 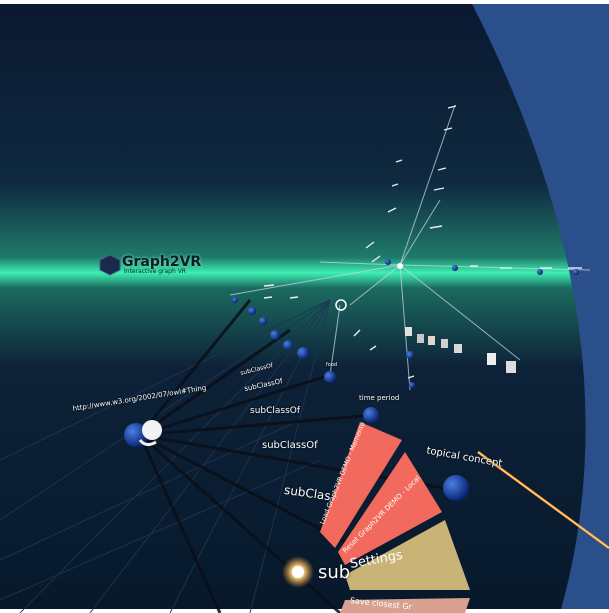 What do you see at coordinates (332, 365) in the screenshot?
I see `node-label-food: food` at bounding box center [332, 365].